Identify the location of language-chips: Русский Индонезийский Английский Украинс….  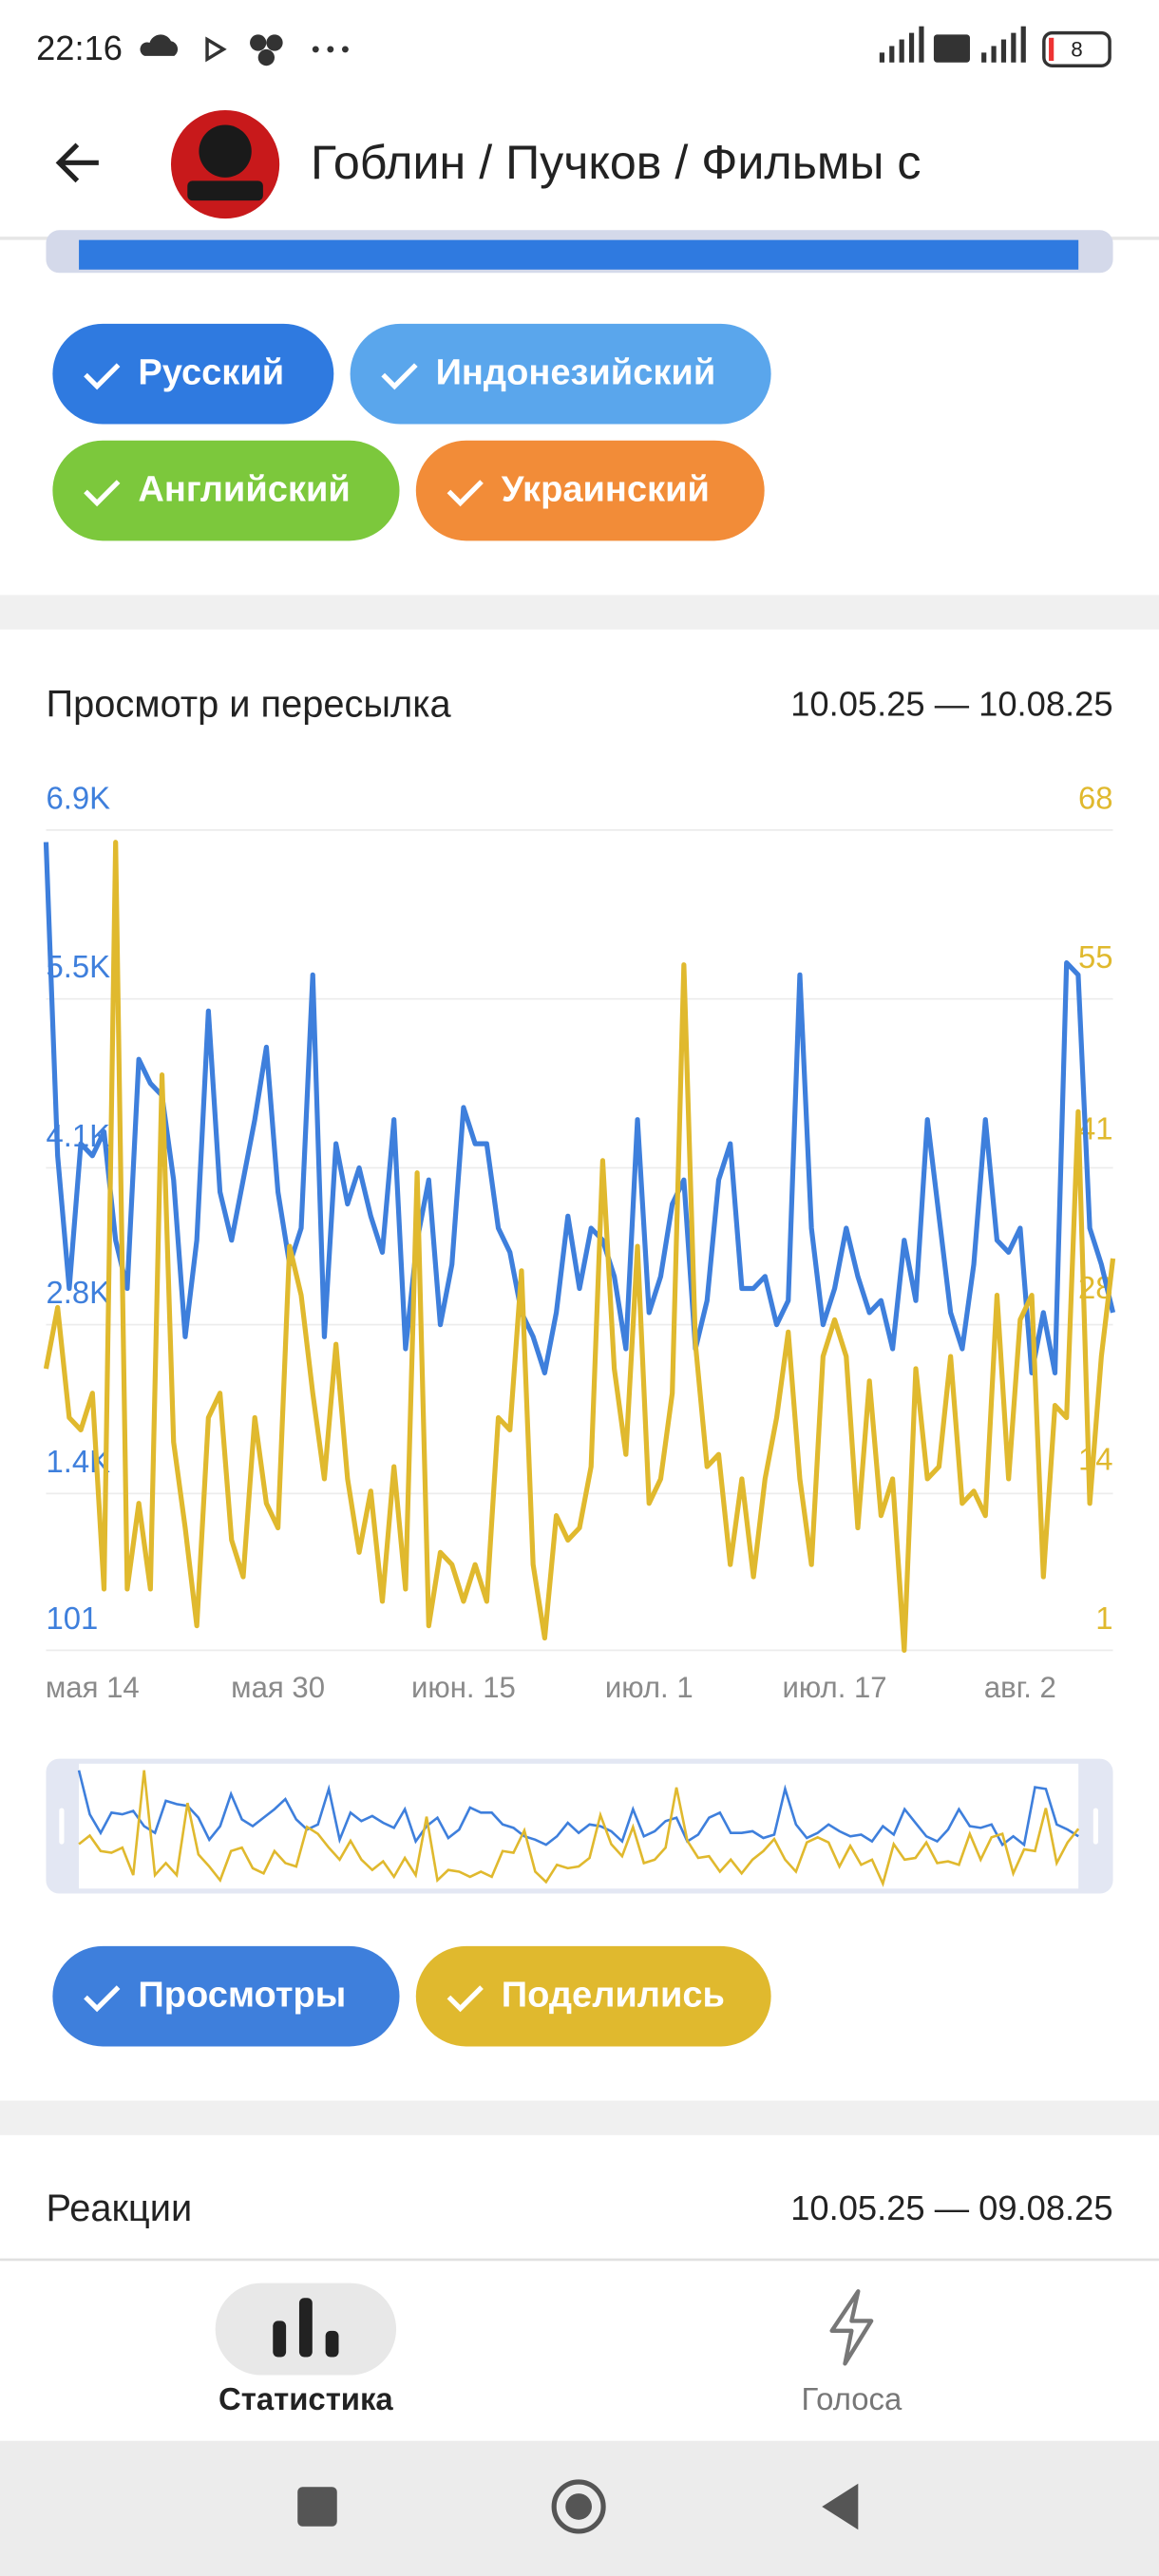
(411, 432).